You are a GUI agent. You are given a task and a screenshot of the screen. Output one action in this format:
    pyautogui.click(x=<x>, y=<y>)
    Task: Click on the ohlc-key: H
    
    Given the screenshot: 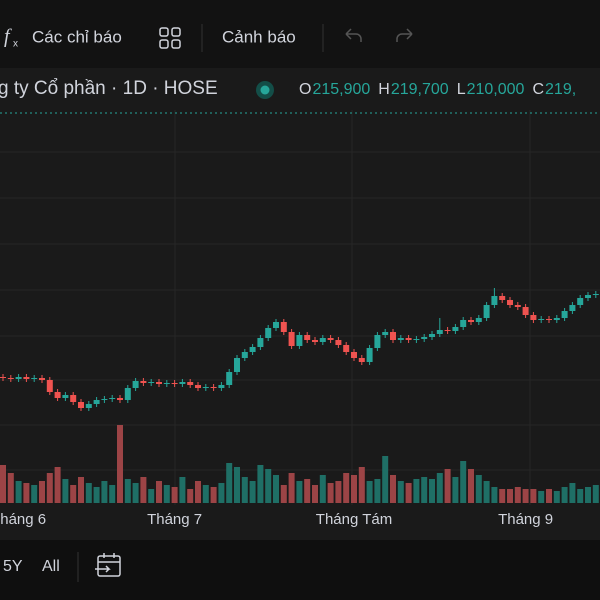 What is the action you would take?
    pyautogui.click(x=384, y=89)
    